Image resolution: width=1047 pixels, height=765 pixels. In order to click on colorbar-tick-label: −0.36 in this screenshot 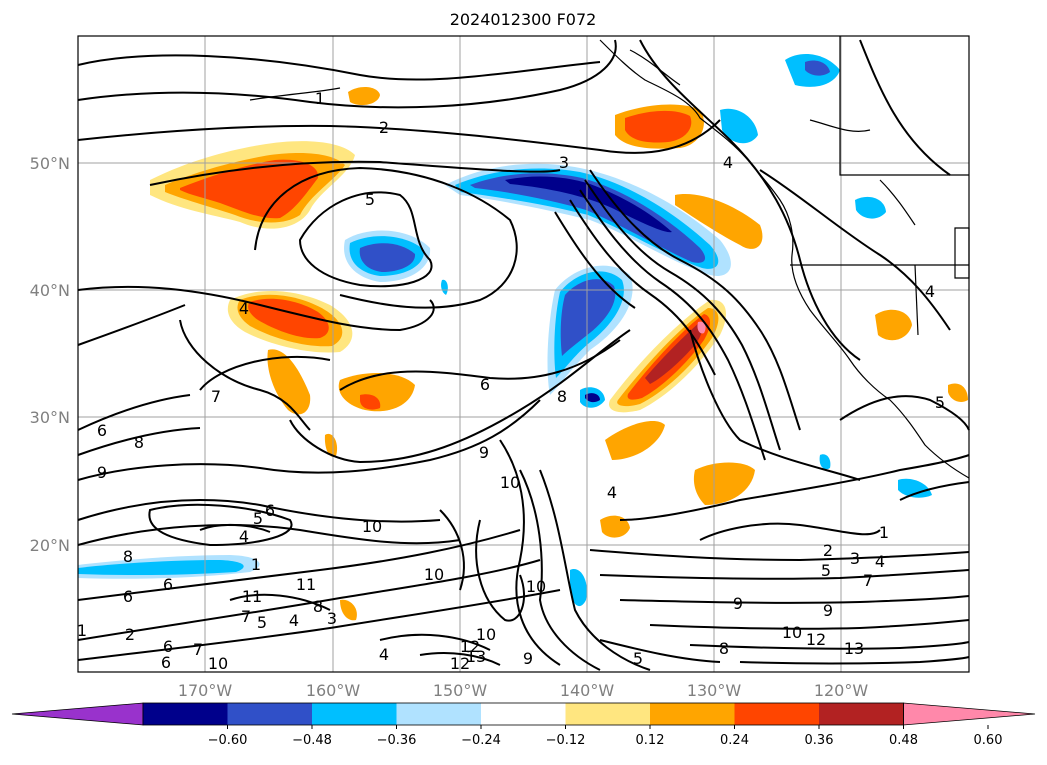, I will do `click(397, 740)`.